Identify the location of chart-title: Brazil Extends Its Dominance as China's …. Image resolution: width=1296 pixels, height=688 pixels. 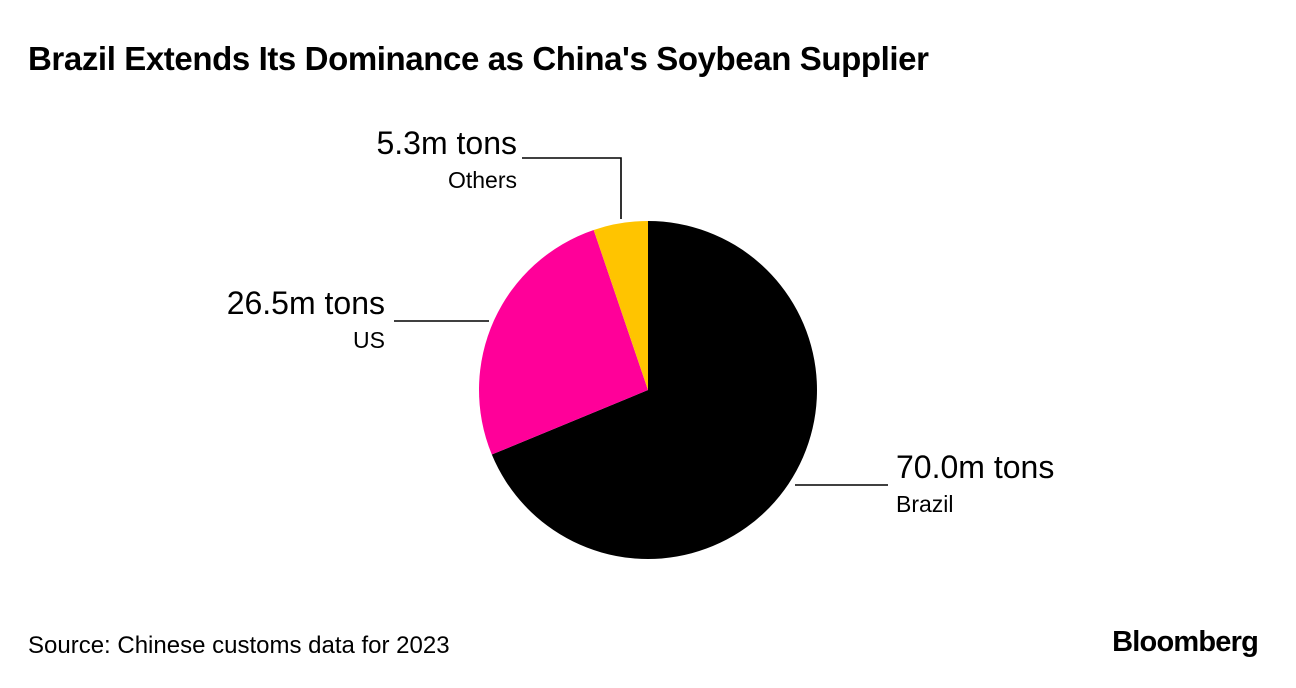
(478, 58).